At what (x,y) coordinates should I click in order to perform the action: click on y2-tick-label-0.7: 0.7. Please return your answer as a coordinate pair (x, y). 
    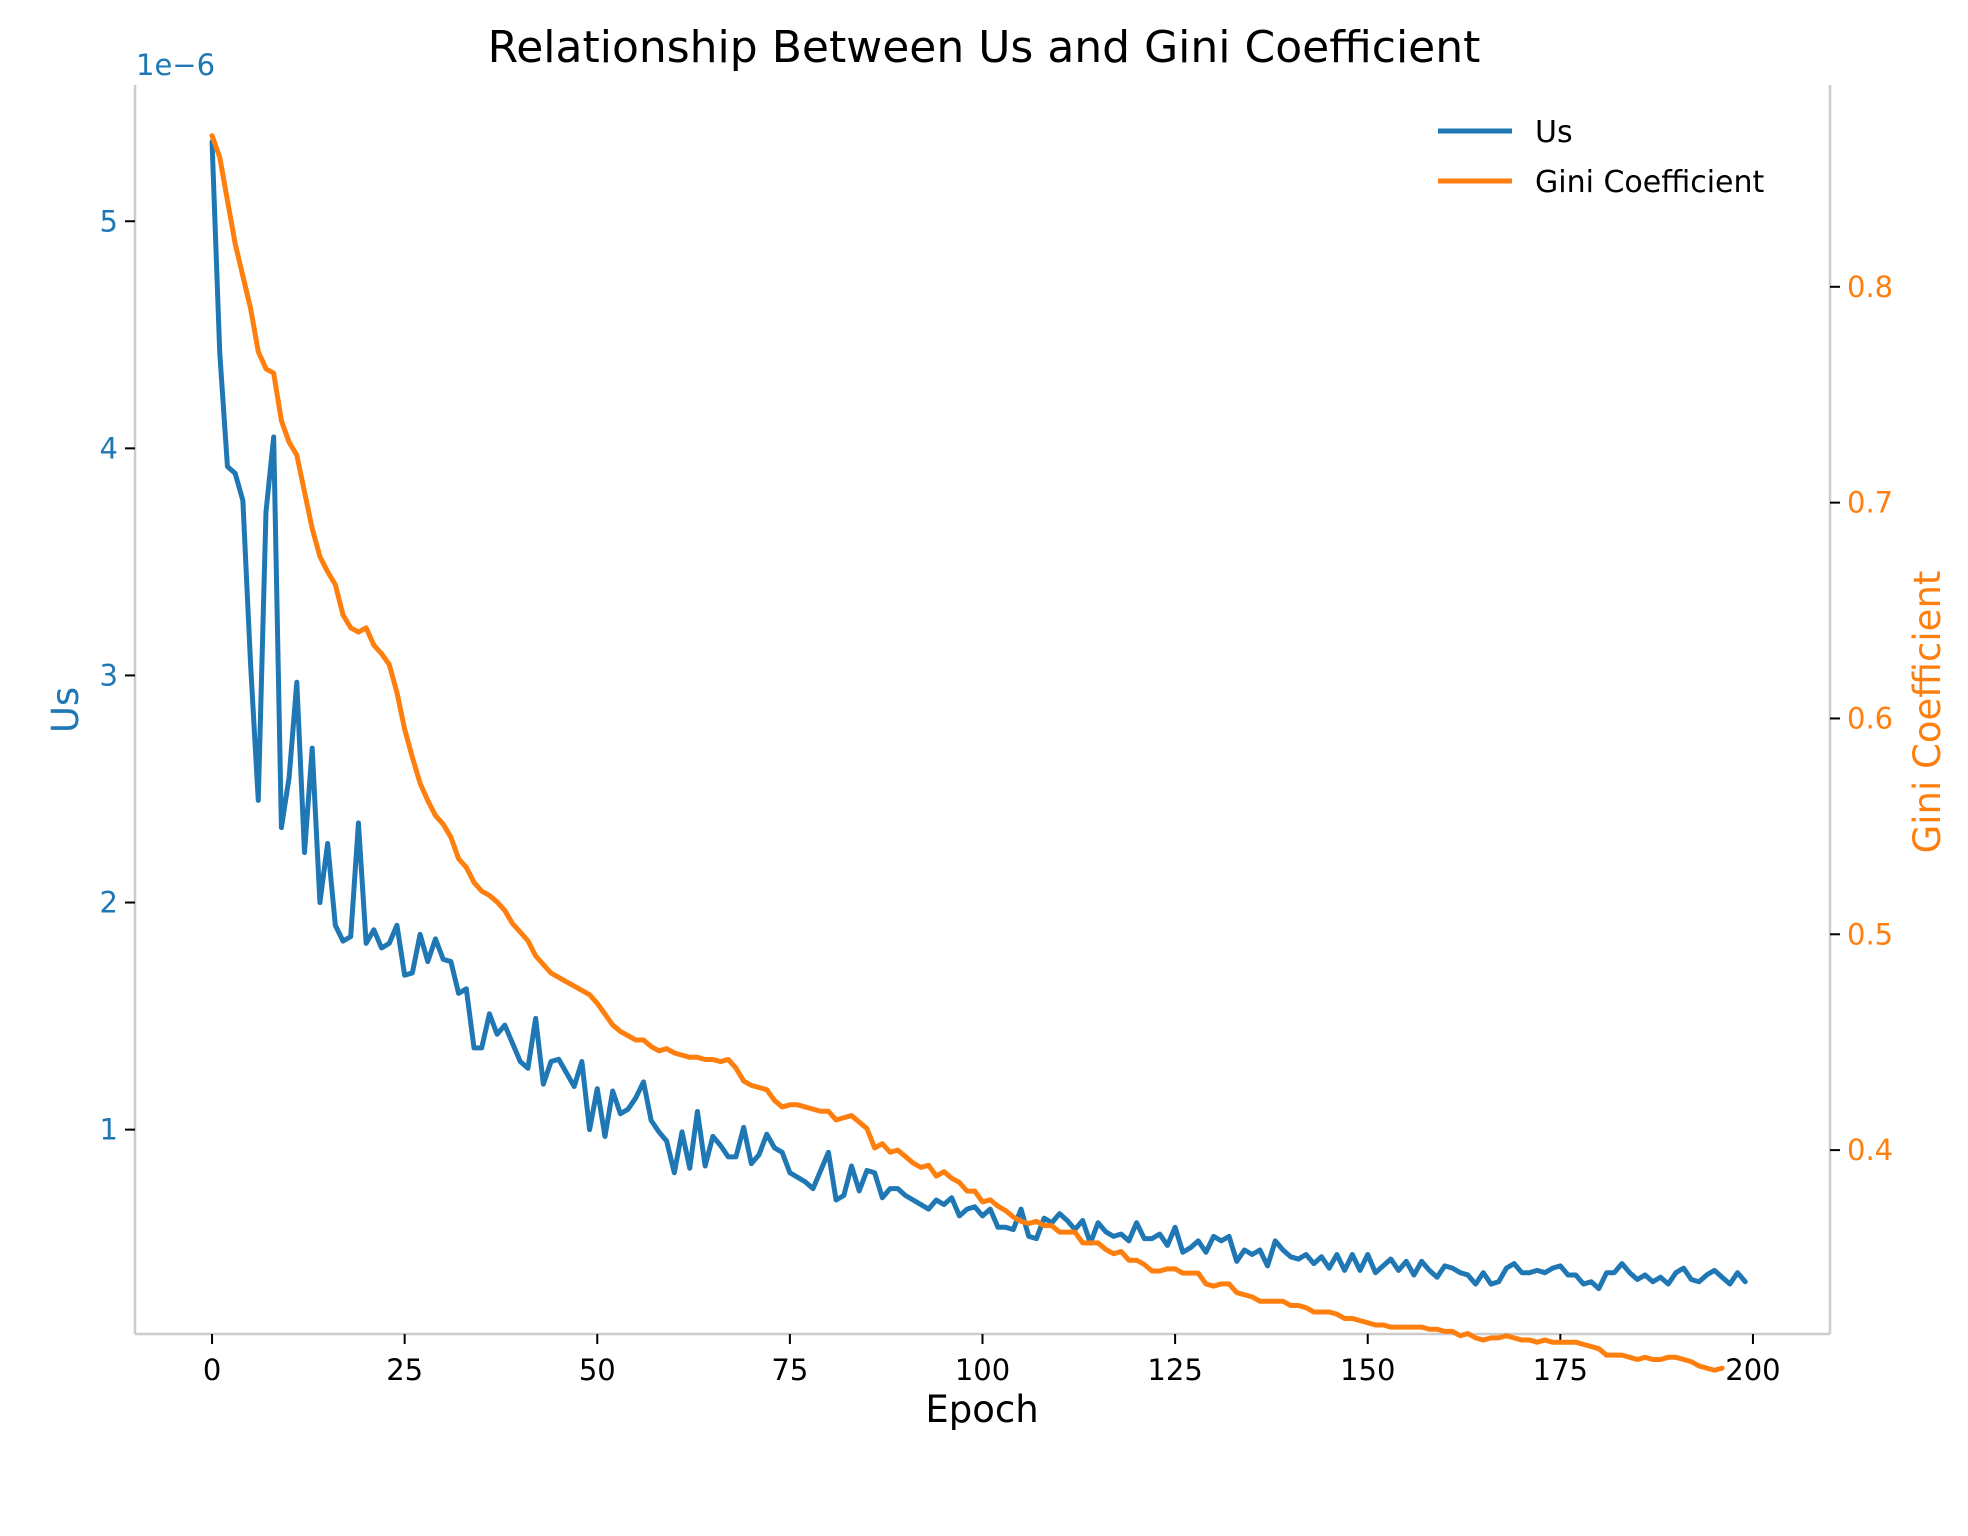
    Looking at the image, I should click on (1870, 503).